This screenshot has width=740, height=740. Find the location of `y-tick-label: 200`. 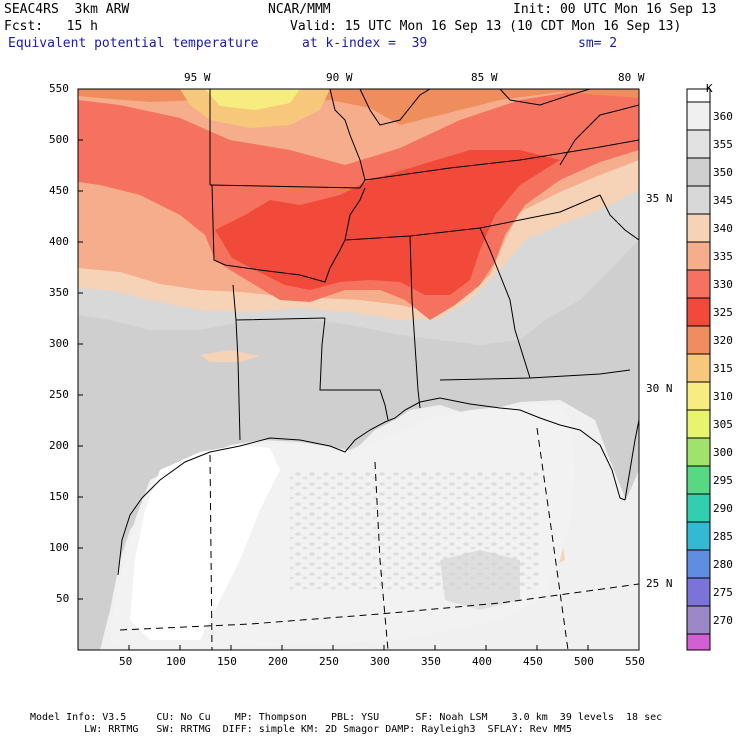

y-tick-label: 200 is located at coordinates (59, 445).